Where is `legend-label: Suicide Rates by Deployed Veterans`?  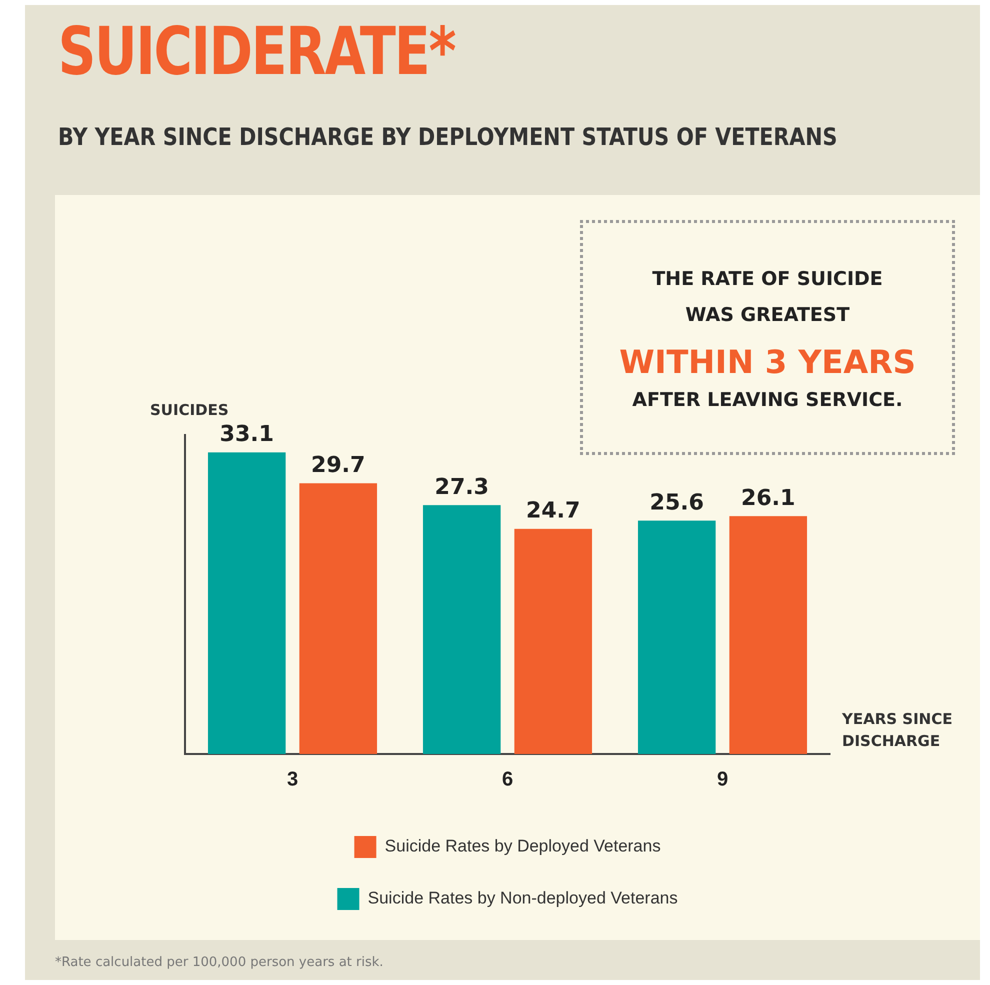 legend-label: Suicide Rates by Deployed Veterans is located at coordinates (522, 846).